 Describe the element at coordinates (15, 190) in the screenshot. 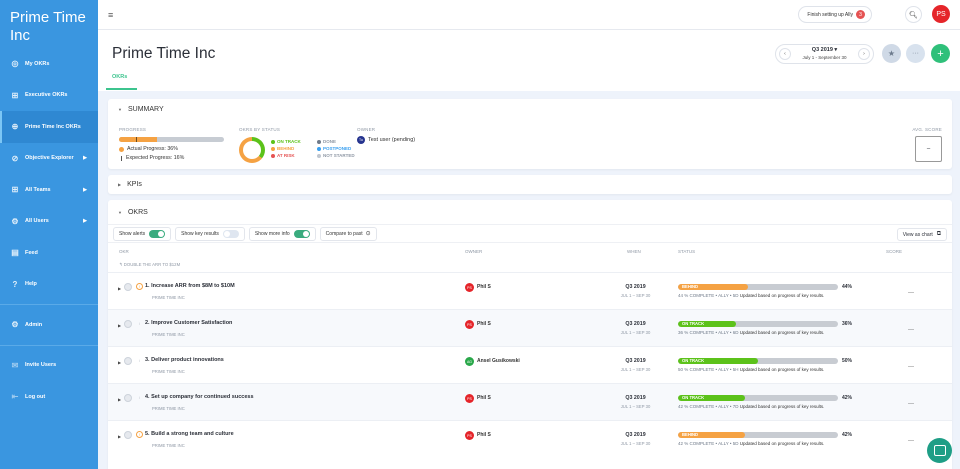

I see `teams-icon: ⊞` at that location.